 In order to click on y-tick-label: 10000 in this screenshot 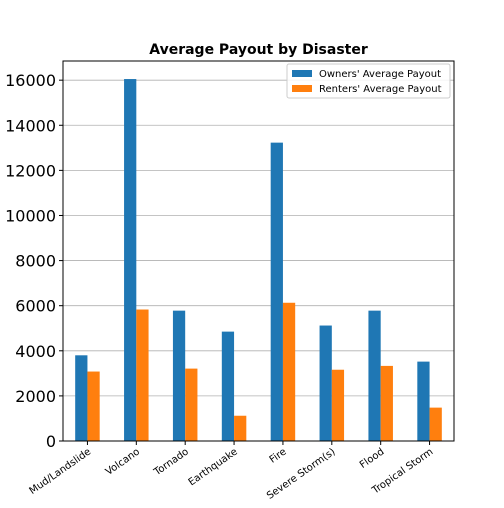, I will do `click(30, 215)`.